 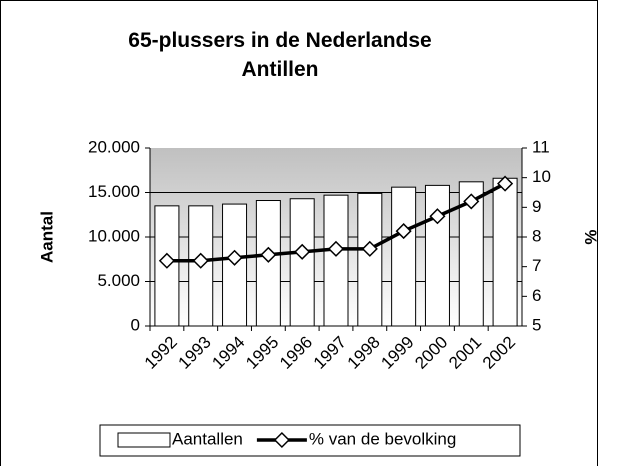 What do you see at coordinates (46, 237) in the screenshot?
I see `y-axis-label: Aantal` at bounding box center [46, 237].